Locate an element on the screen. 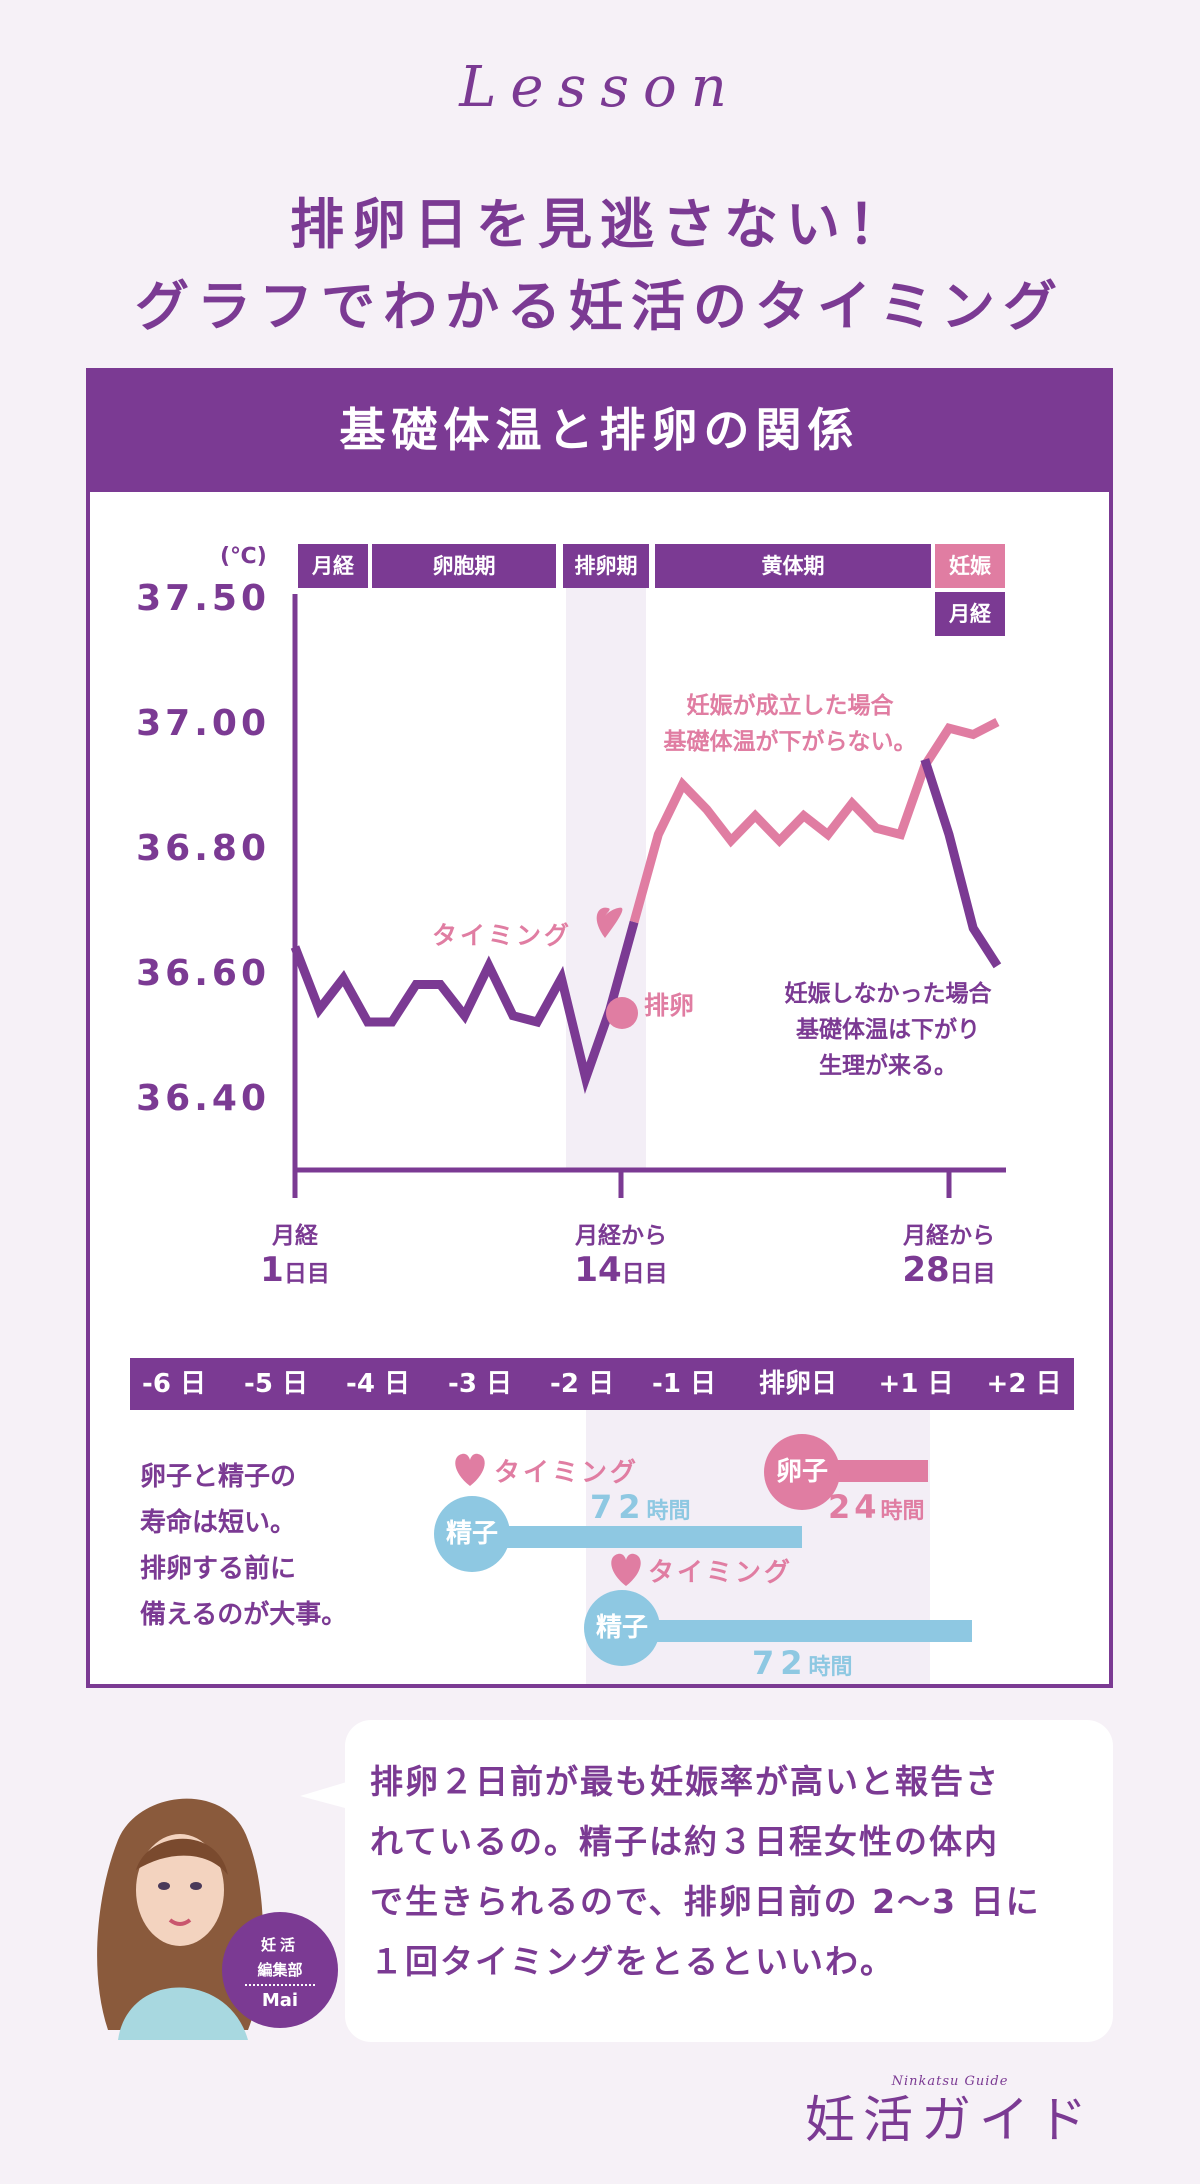  headline-line-1: 排卵日を見逃さない！ is located at coordinates (600, 224).